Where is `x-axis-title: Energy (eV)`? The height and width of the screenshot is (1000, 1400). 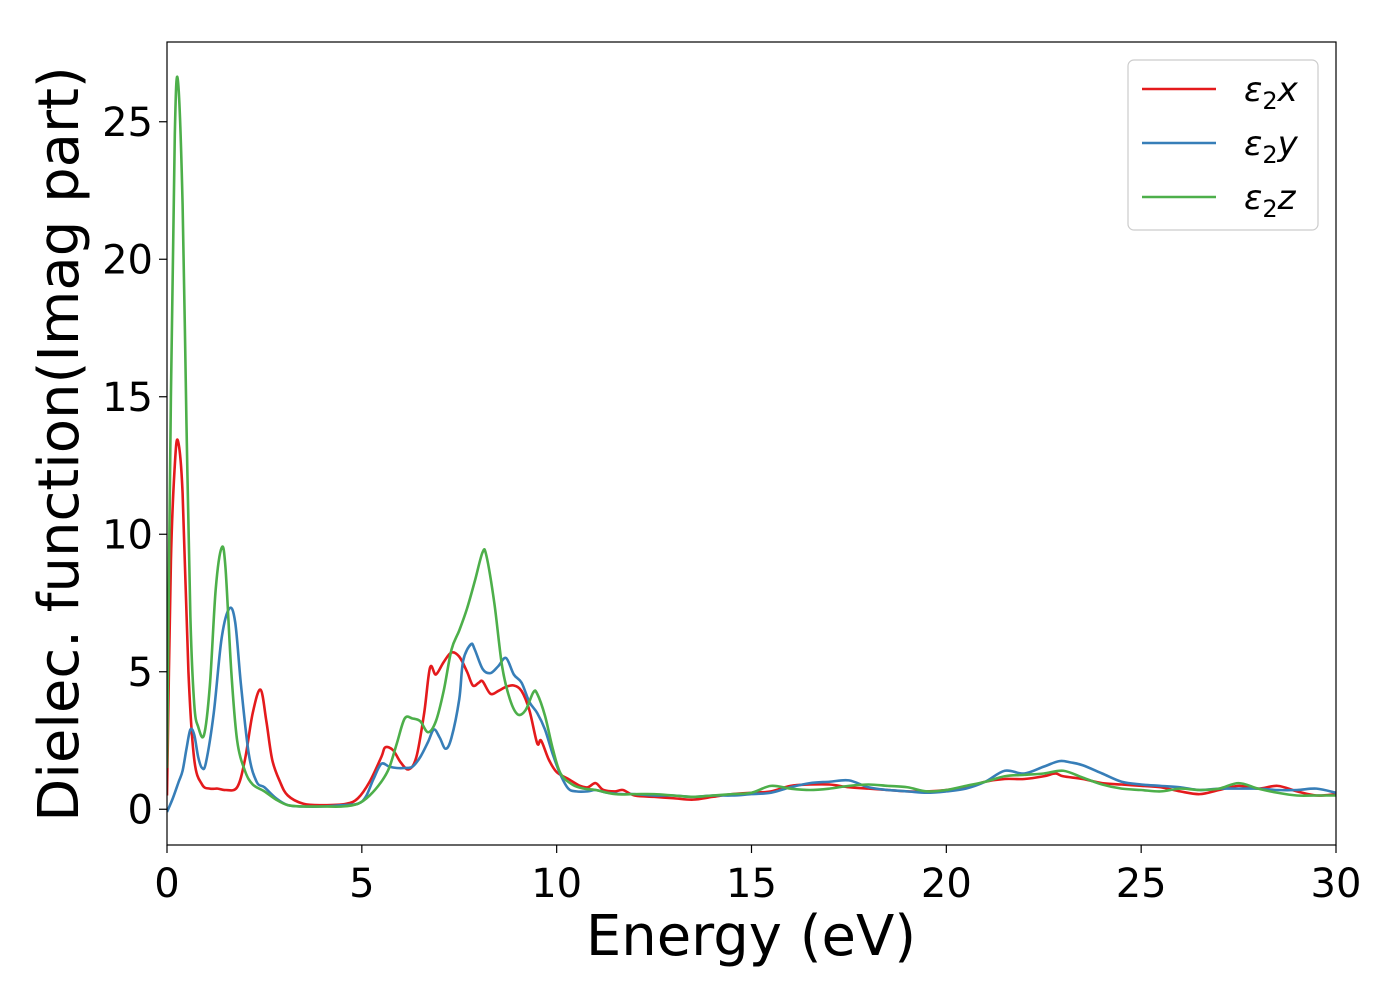 x-axis-title: Energy (eV) is located at coordinates (751, 936).